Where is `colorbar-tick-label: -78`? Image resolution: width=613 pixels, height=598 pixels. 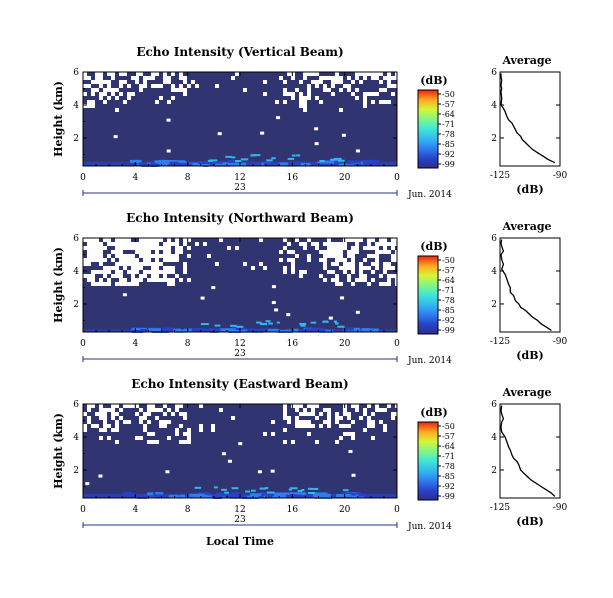 colorbar-tick-label: -78 is located at coordinates (448, 300).